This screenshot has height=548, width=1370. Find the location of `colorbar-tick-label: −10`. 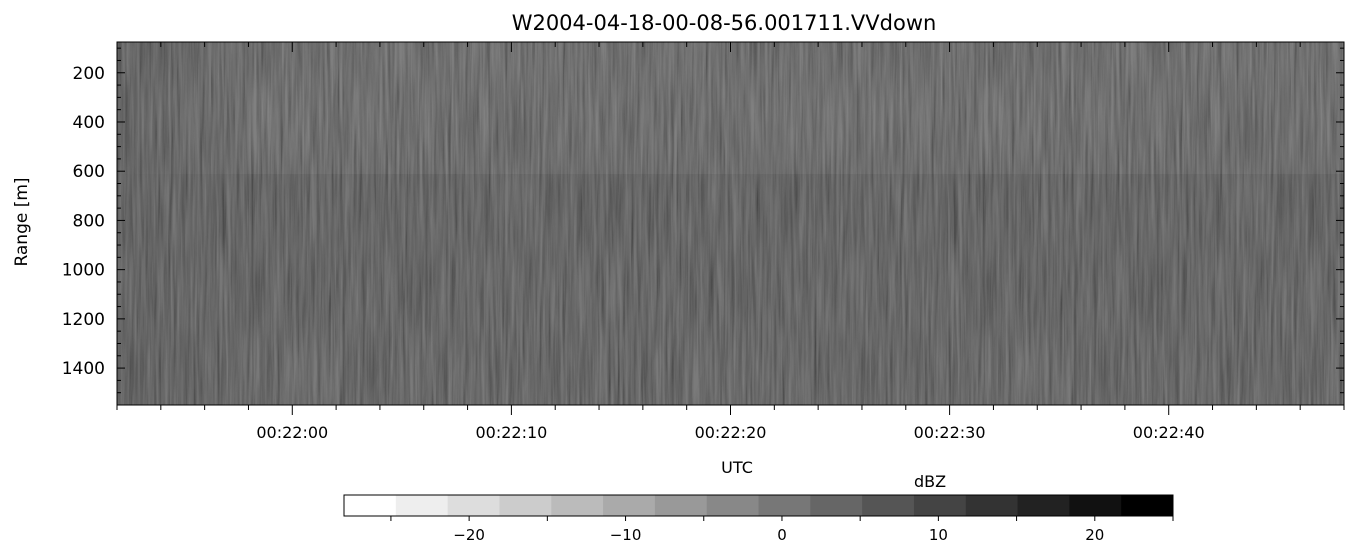

colorbar-tick-label: −10 is located at coordinates (626, 535).